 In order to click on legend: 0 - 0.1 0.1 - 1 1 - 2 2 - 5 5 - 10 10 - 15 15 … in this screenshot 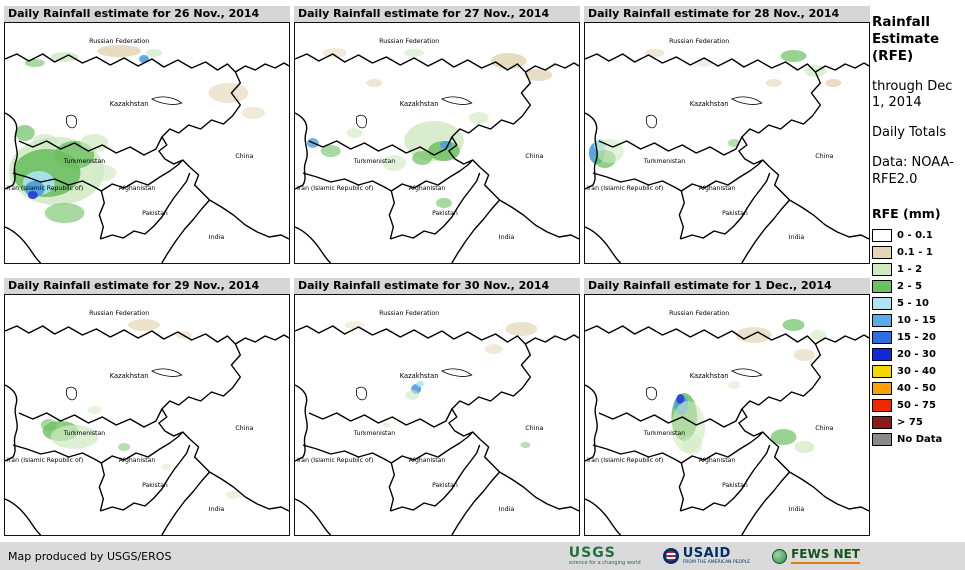, I will do `click(917, 337)`.